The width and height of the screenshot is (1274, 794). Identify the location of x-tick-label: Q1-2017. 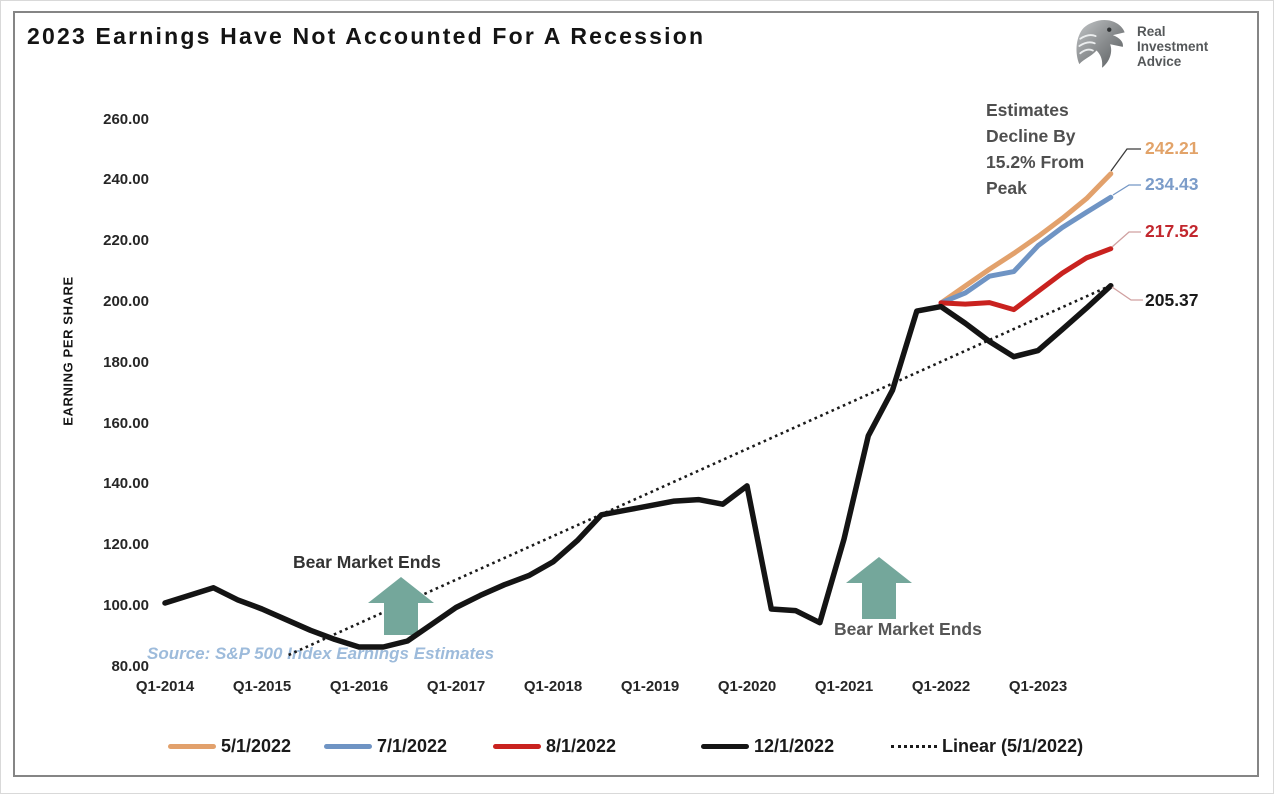
(456, 686).